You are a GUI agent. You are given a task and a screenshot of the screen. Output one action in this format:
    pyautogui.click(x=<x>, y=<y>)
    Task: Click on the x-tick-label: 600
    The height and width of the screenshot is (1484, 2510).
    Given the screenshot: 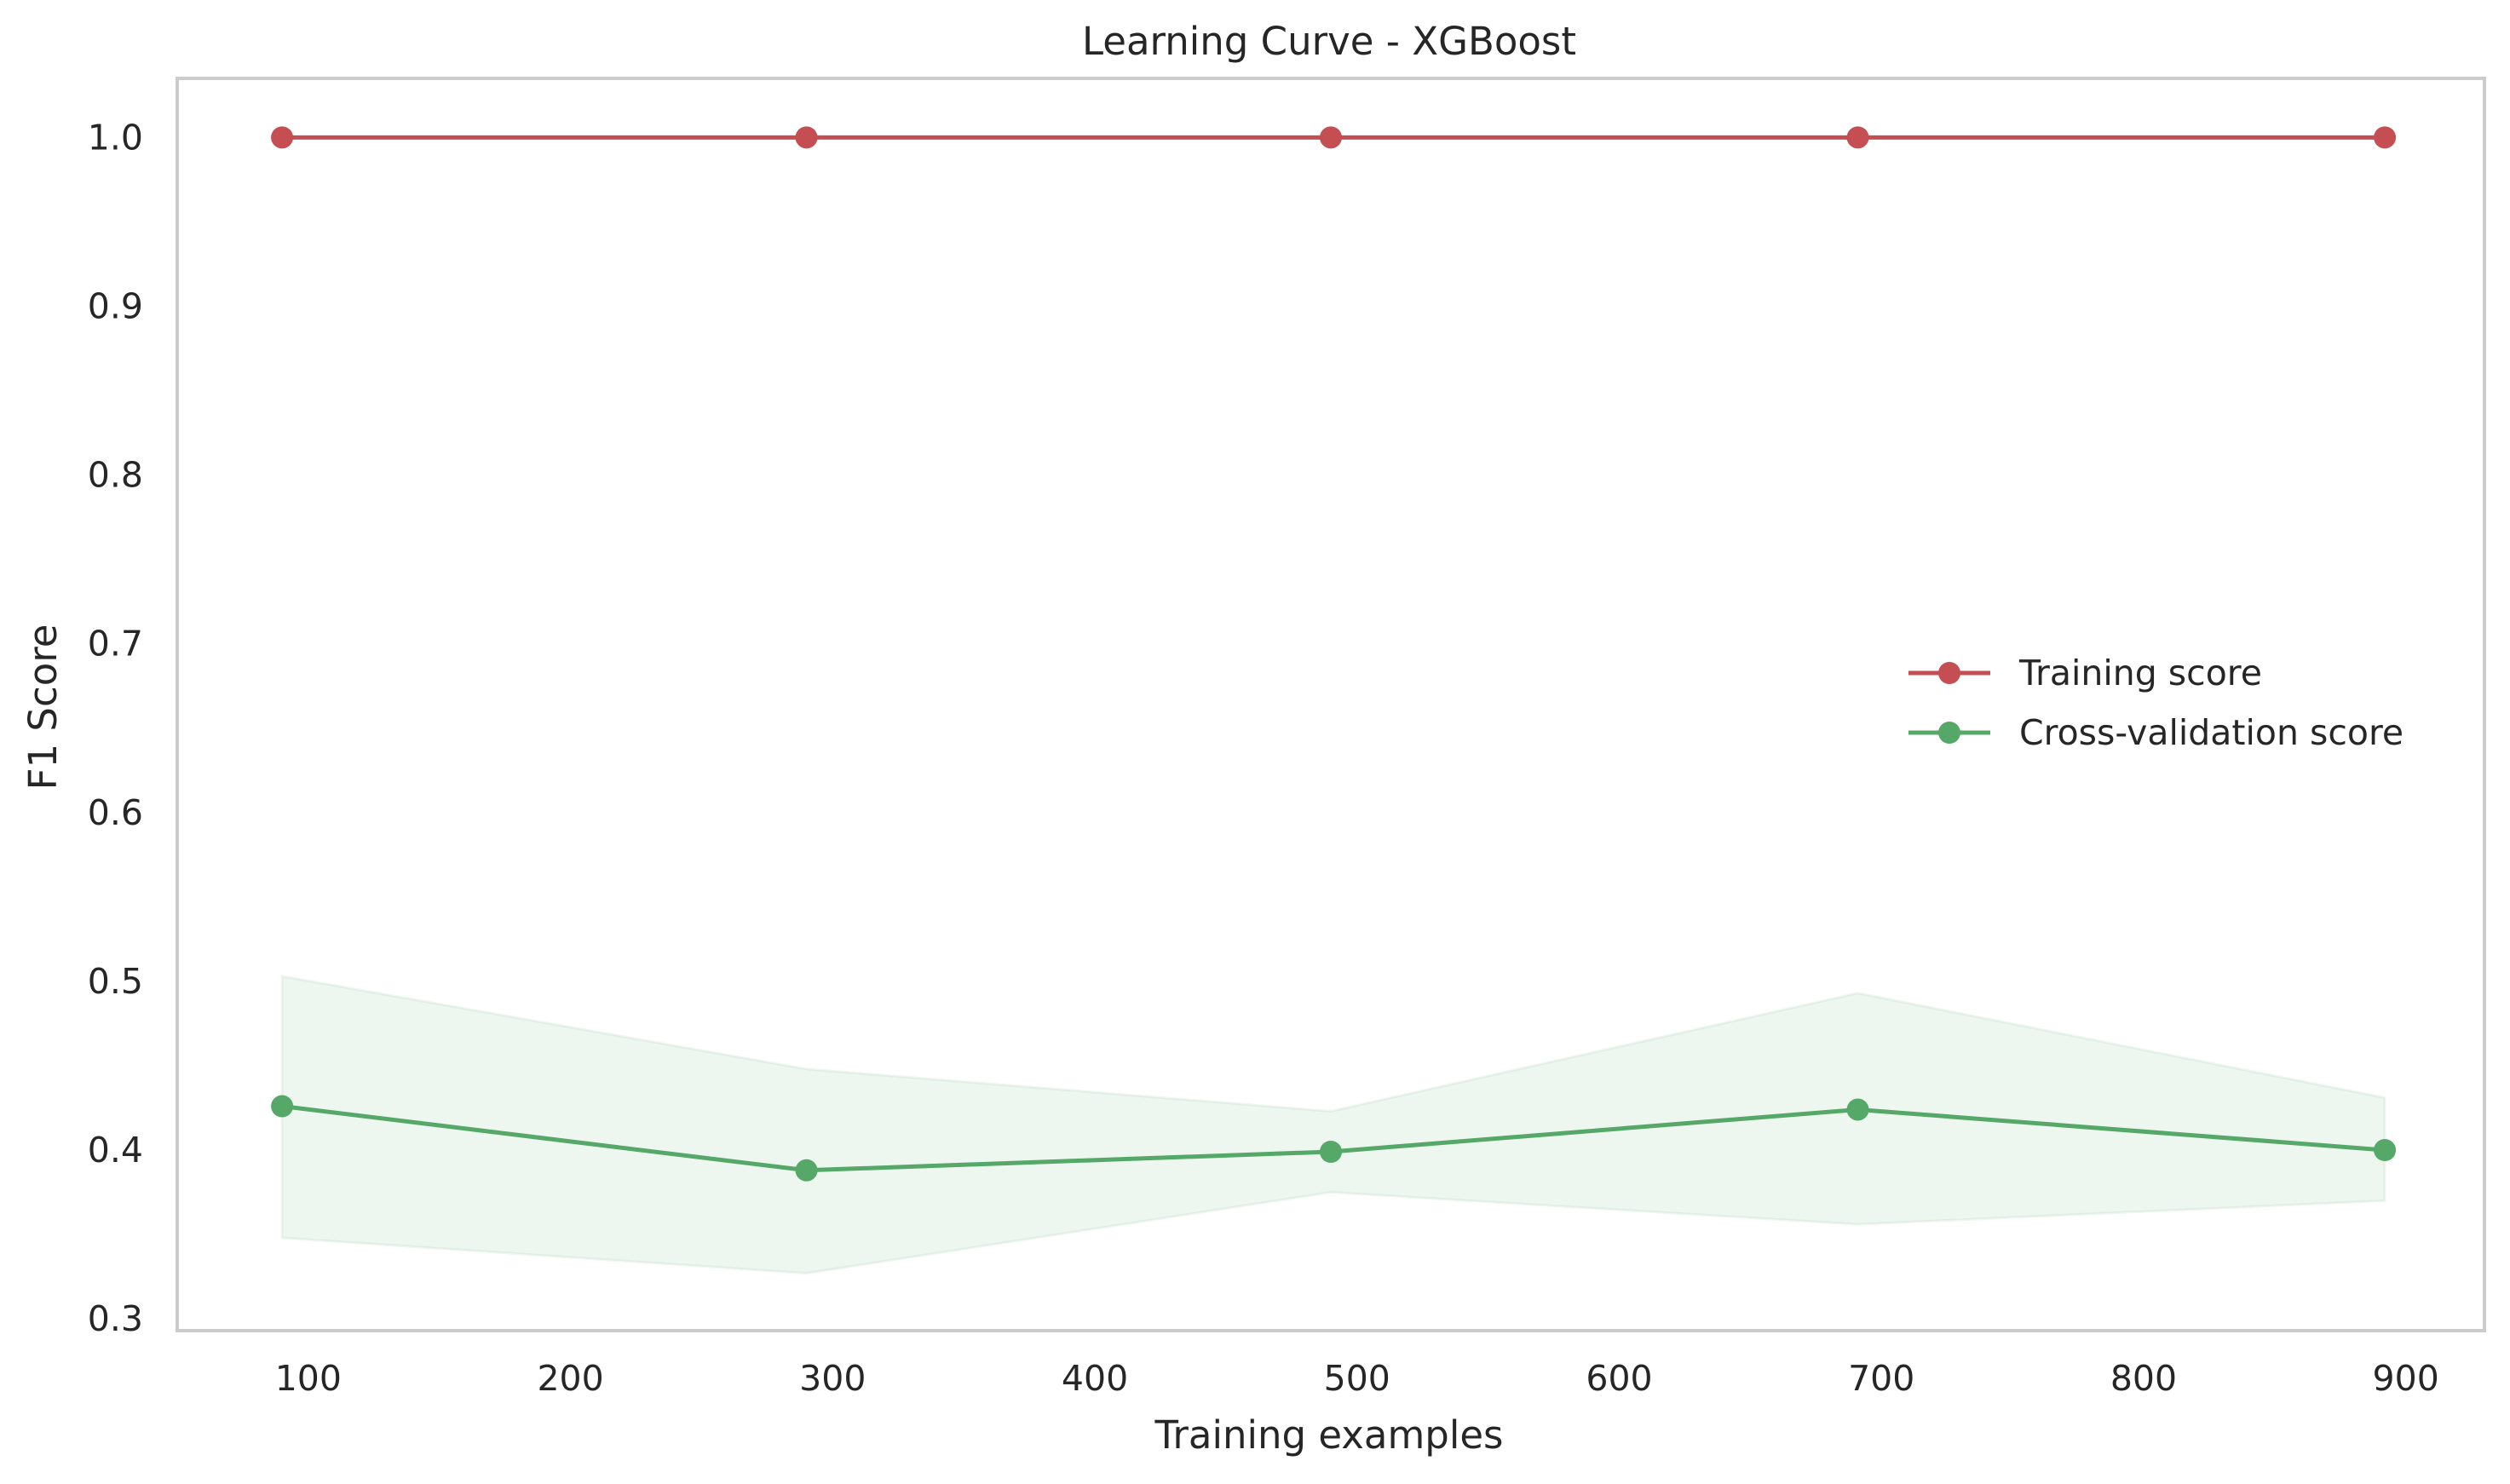 What is the action you would take?
    pyautogui.click(x=1619, y=1378)
    